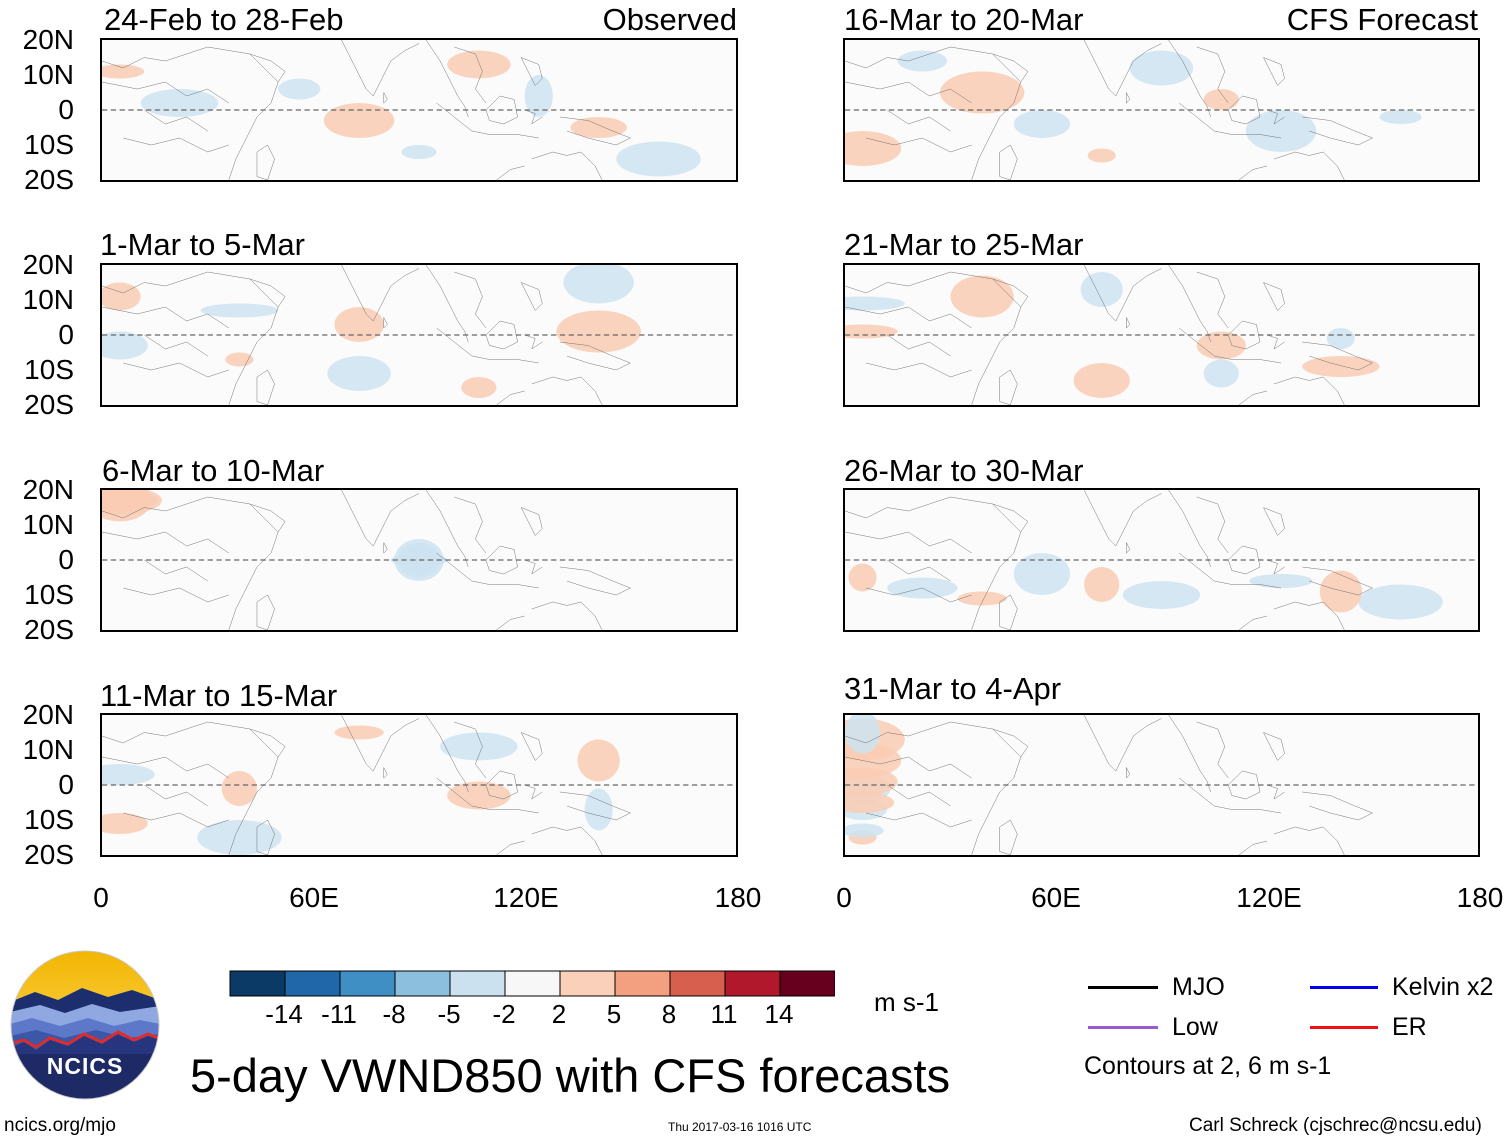 This screenshot has height=1142, width=1510. Describe the element at coordinates (559, 1014) in the screenshot. I see `colorbar-tick-label: 2` at that location.